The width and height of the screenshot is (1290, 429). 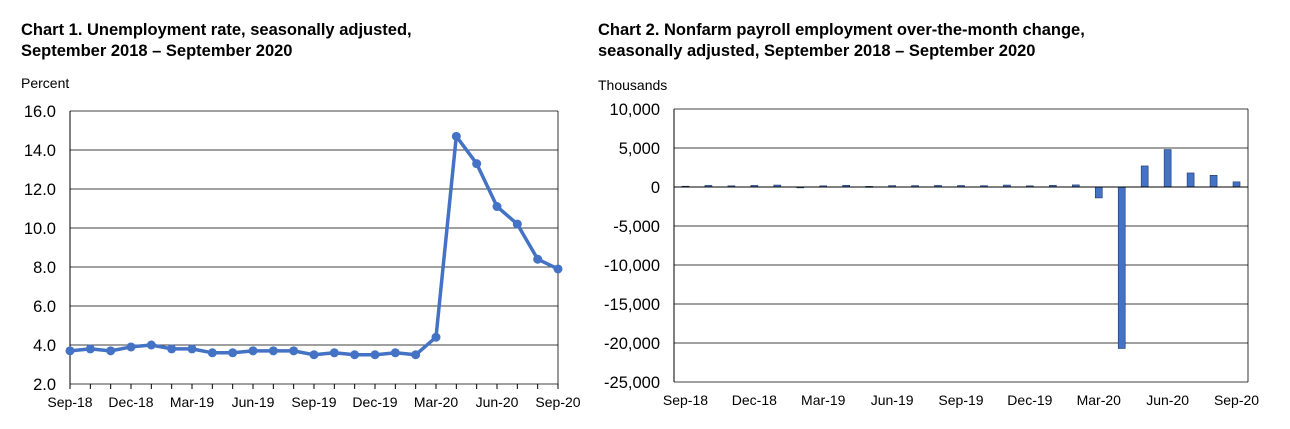 What do you see at coordinates (44, 385) in the screenshot?
I see `chart-1-y-tick-label: 2.0` at bounding box center [44, 385].